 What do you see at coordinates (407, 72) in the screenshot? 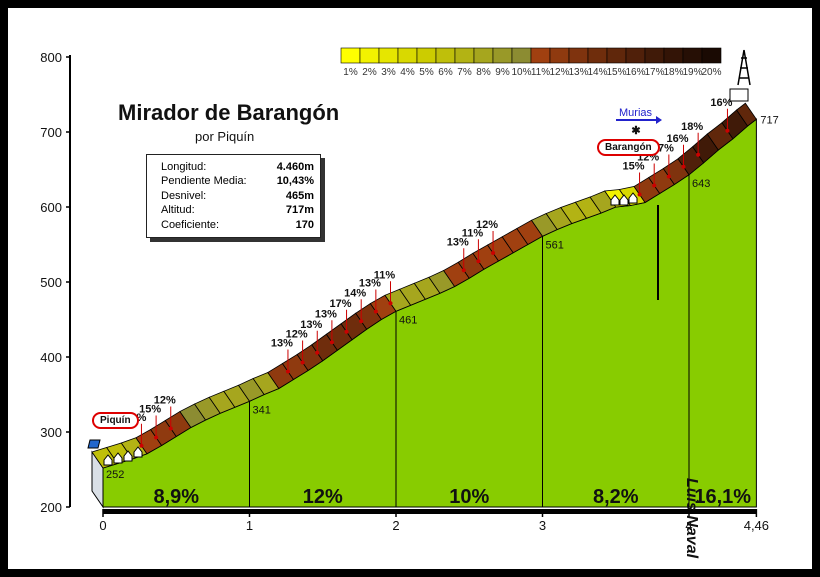
I see `legend-label: 4%` at bounding box center [407, 72].